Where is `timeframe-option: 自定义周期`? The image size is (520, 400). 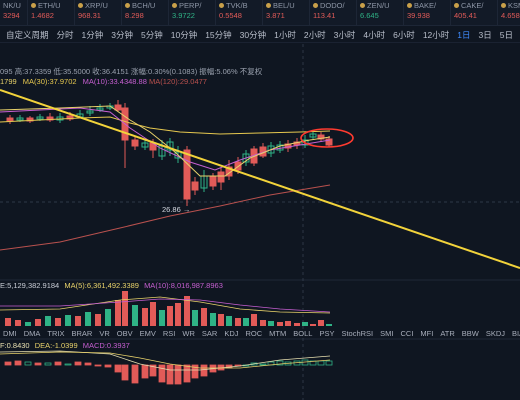 timeframe-option: 自定义周期 is located at coordinates (27, 34).